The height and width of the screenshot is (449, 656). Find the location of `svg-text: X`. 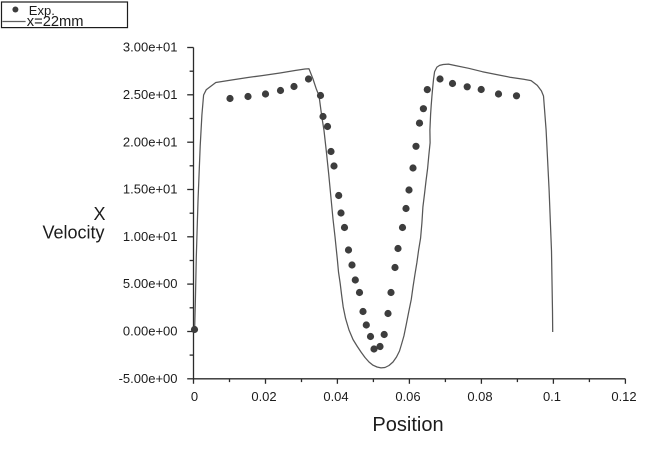

svg-text: X is located at coordinates (99, 214).